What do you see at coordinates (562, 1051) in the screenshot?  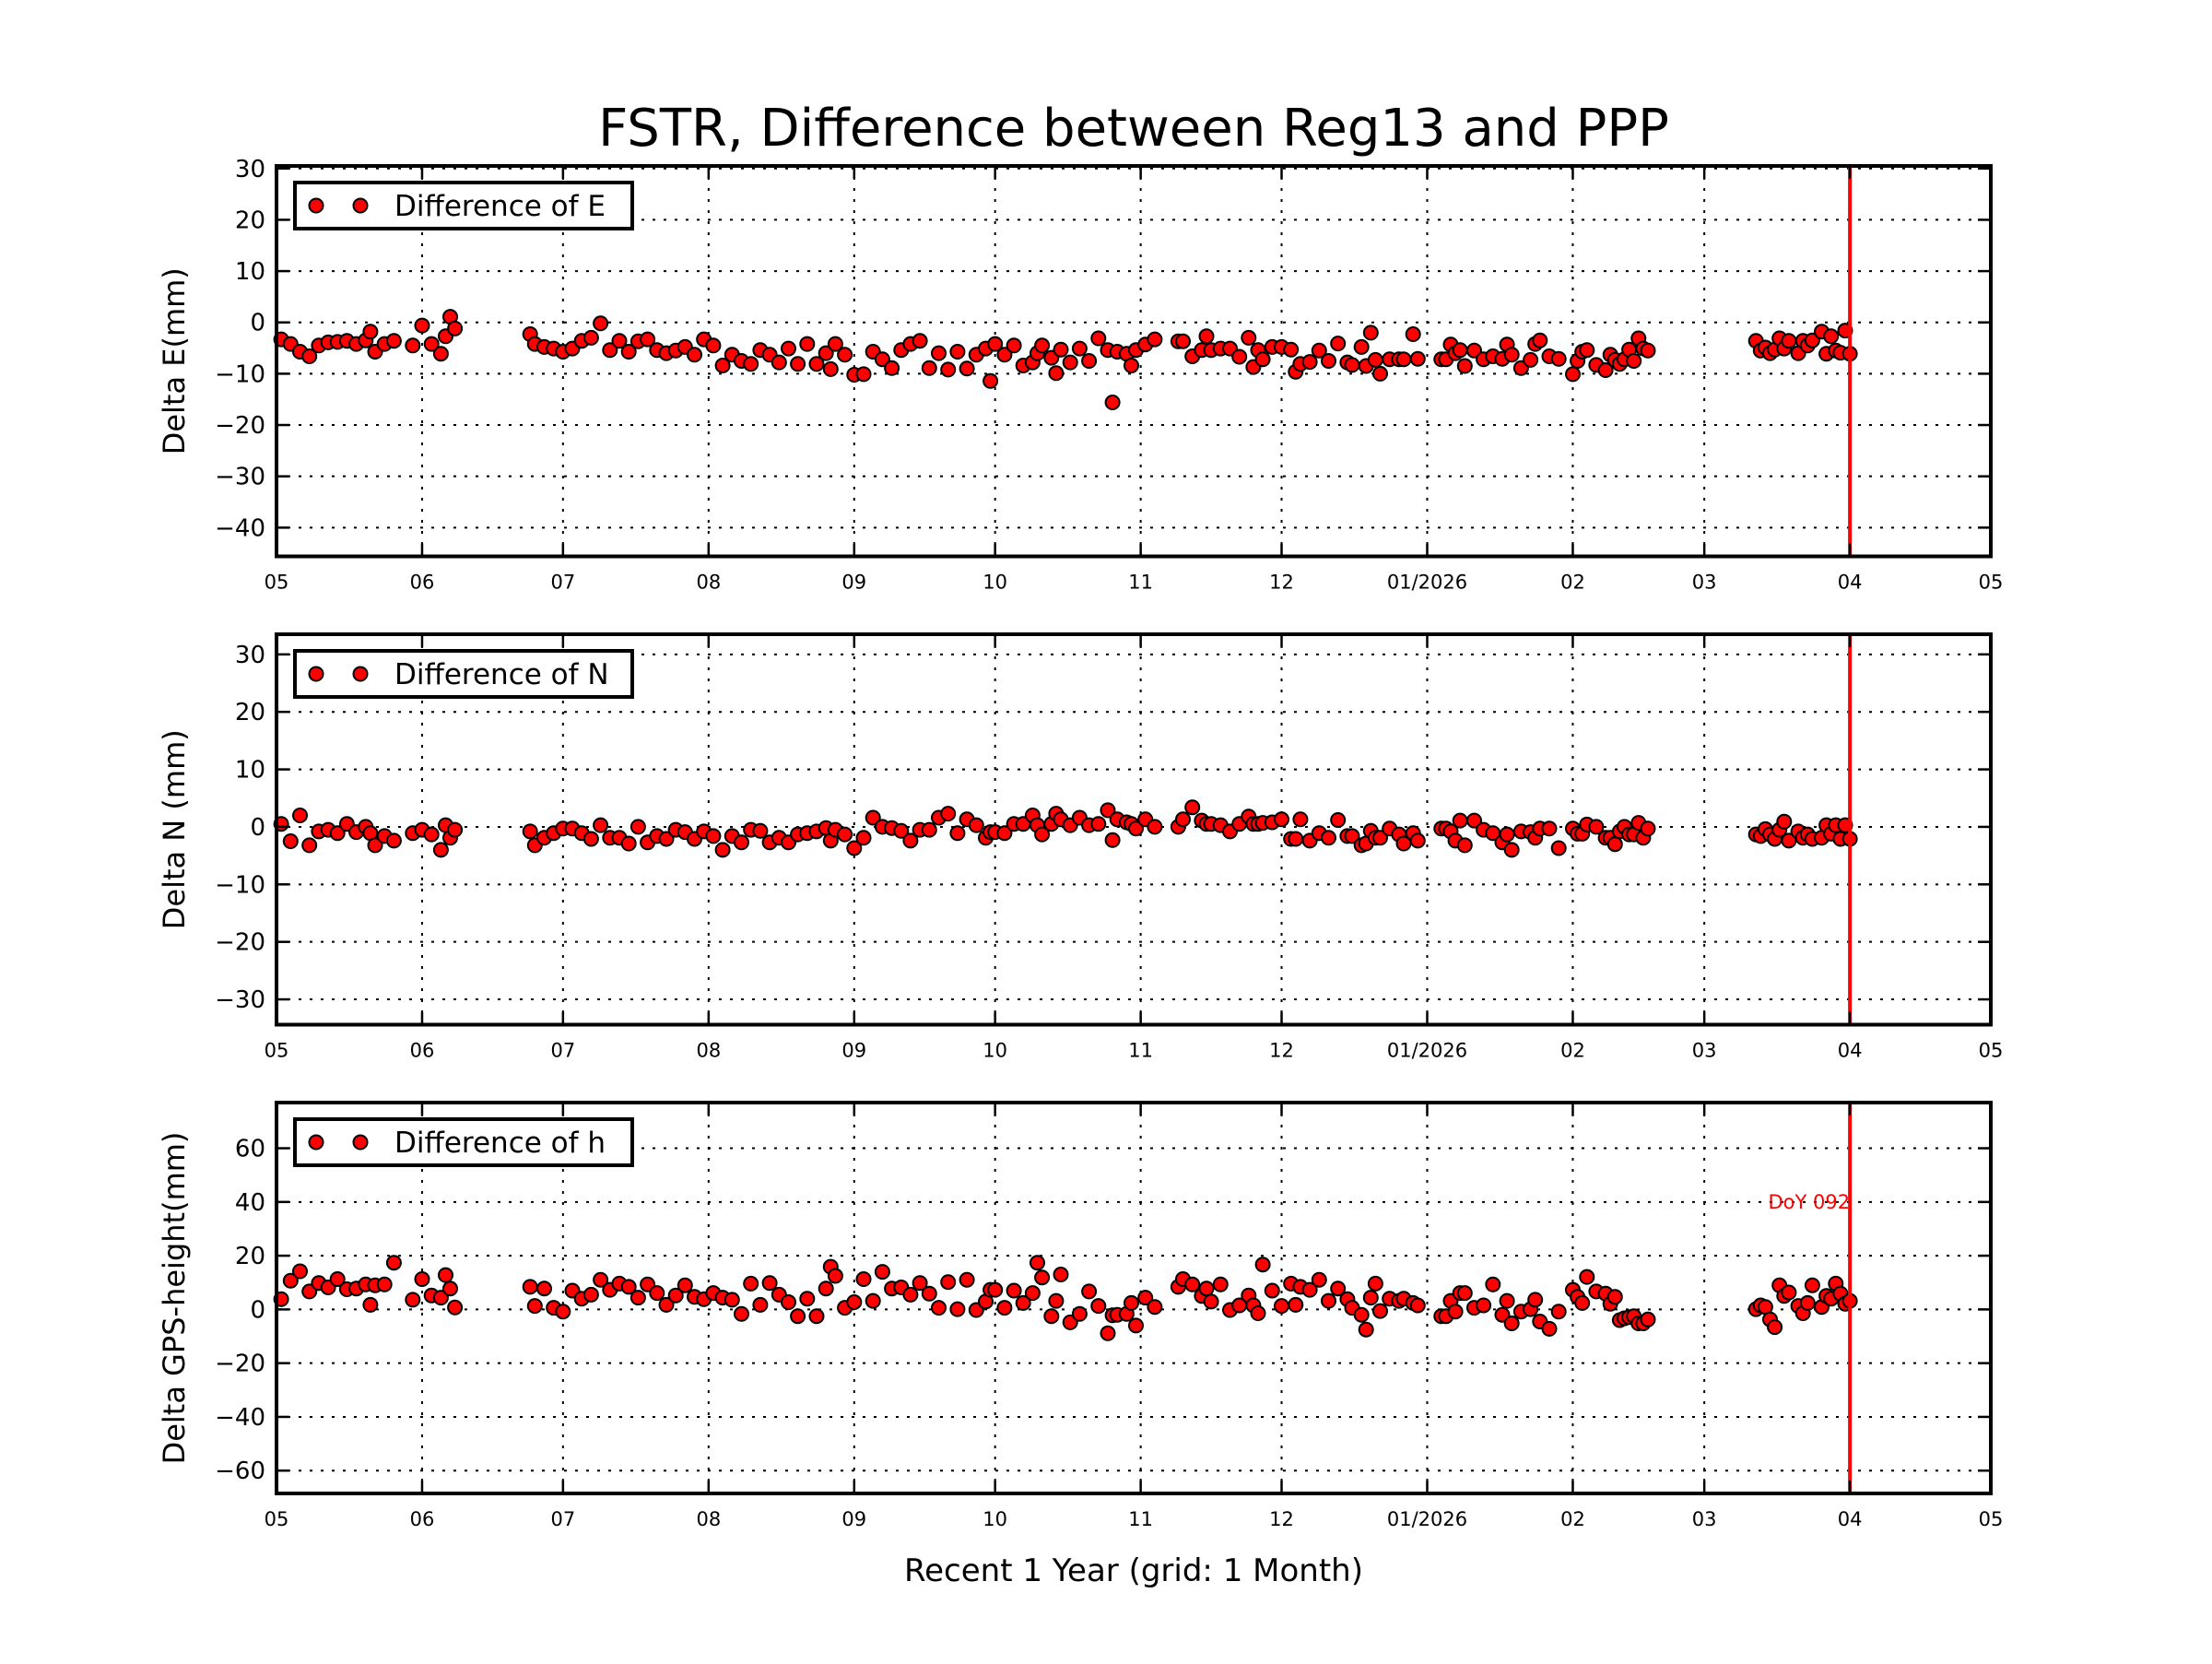 I see `x-tick-label: 07` at bounding box center [562, 1051].